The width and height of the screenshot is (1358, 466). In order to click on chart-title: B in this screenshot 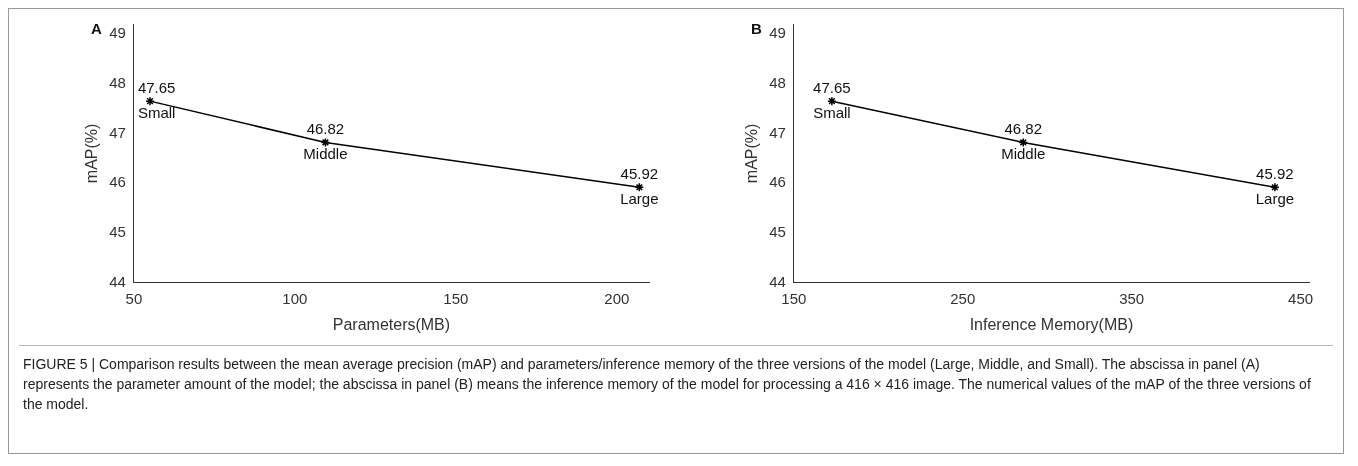, I will do `click(757, 29)`.